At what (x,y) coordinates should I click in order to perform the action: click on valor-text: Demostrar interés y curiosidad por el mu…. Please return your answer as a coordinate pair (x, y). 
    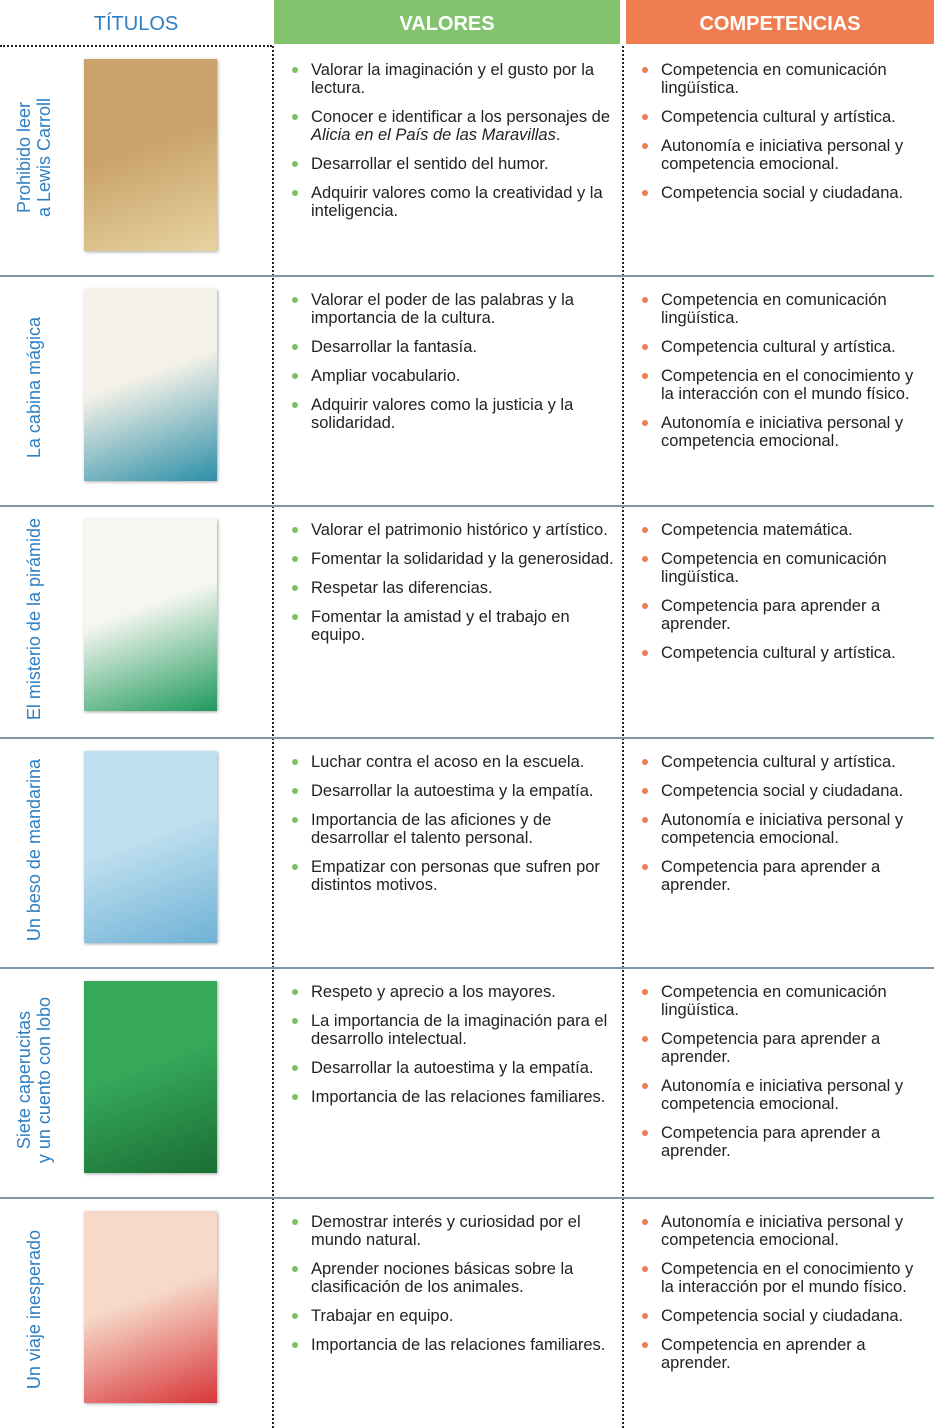
    Looking at the image, I should click on (446, 1231).